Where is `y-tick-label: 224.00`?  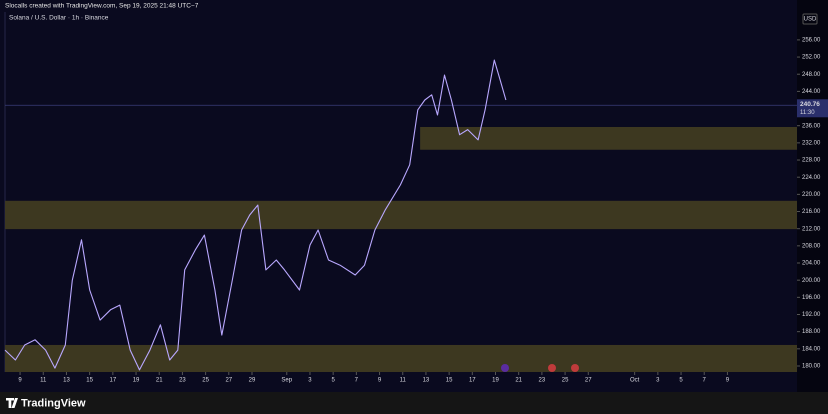 y-tick-label: 224.00 is located at coordinates (811, 178).